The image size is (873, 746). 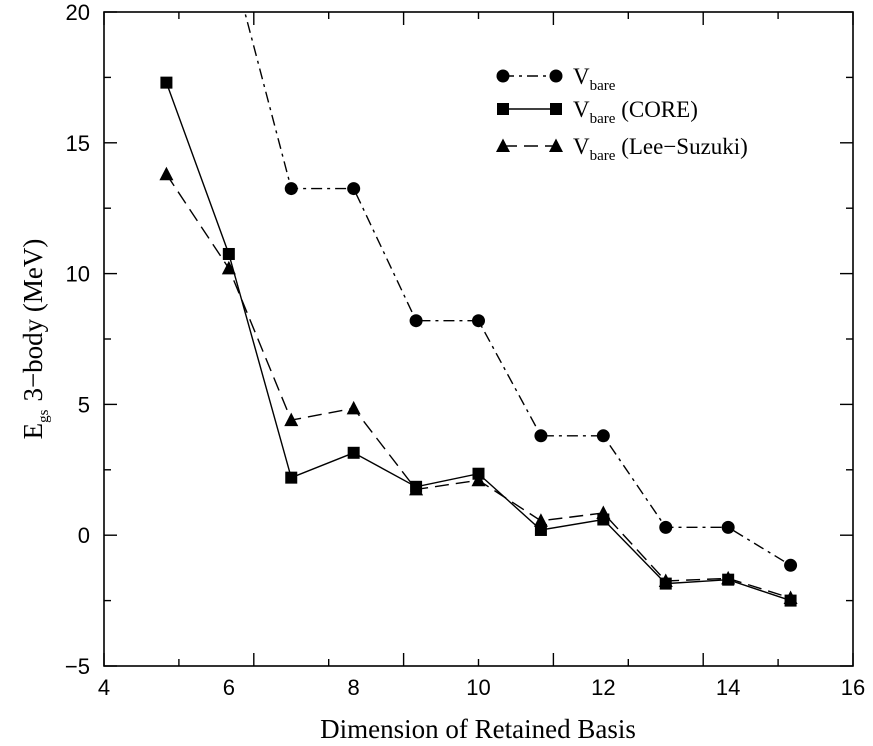 I want to click on x-axis-tick-labels: 4 6 8 10 12 14 16, so click(x=481, y=687).